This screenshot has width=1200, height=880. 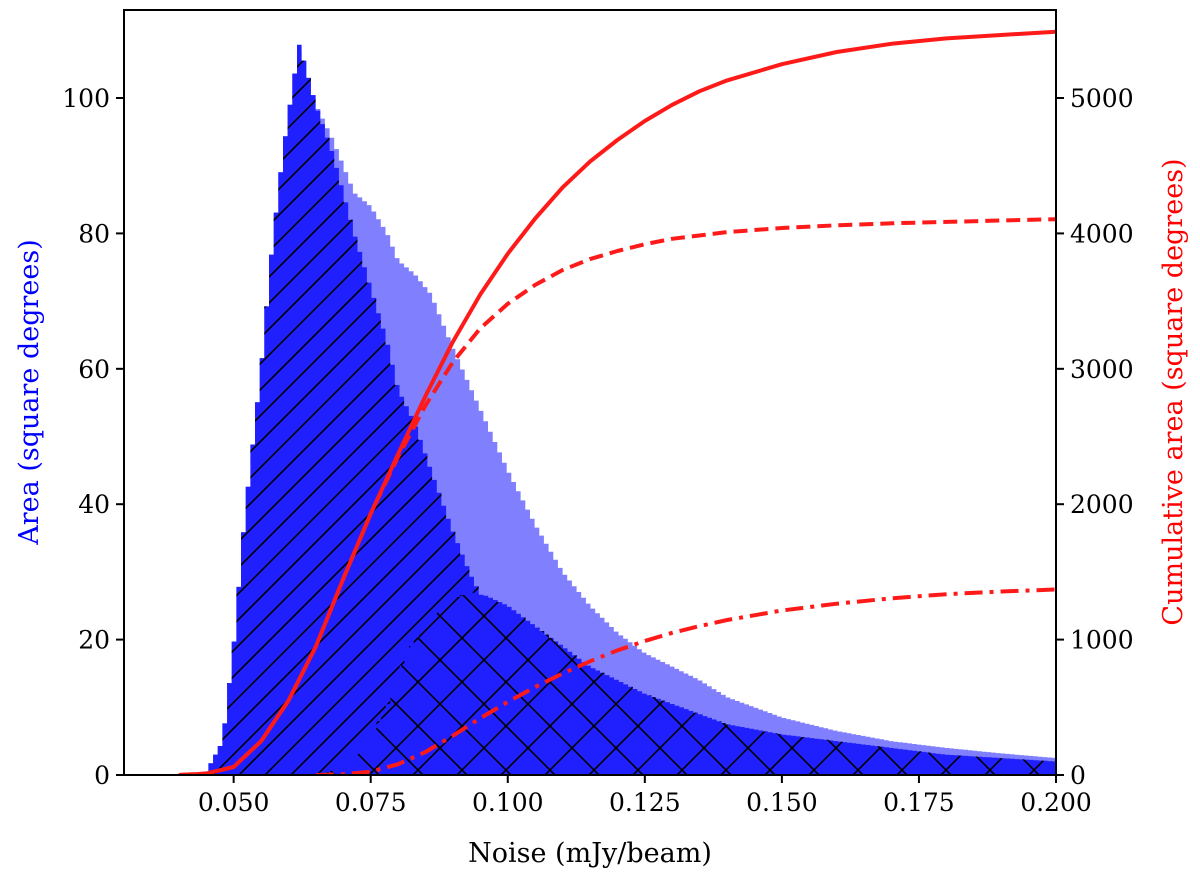 What do you see at coordinates (94, 640) in the screenshot?
I see `left-y-tick-label: 20` at bounding box center [94, 640].